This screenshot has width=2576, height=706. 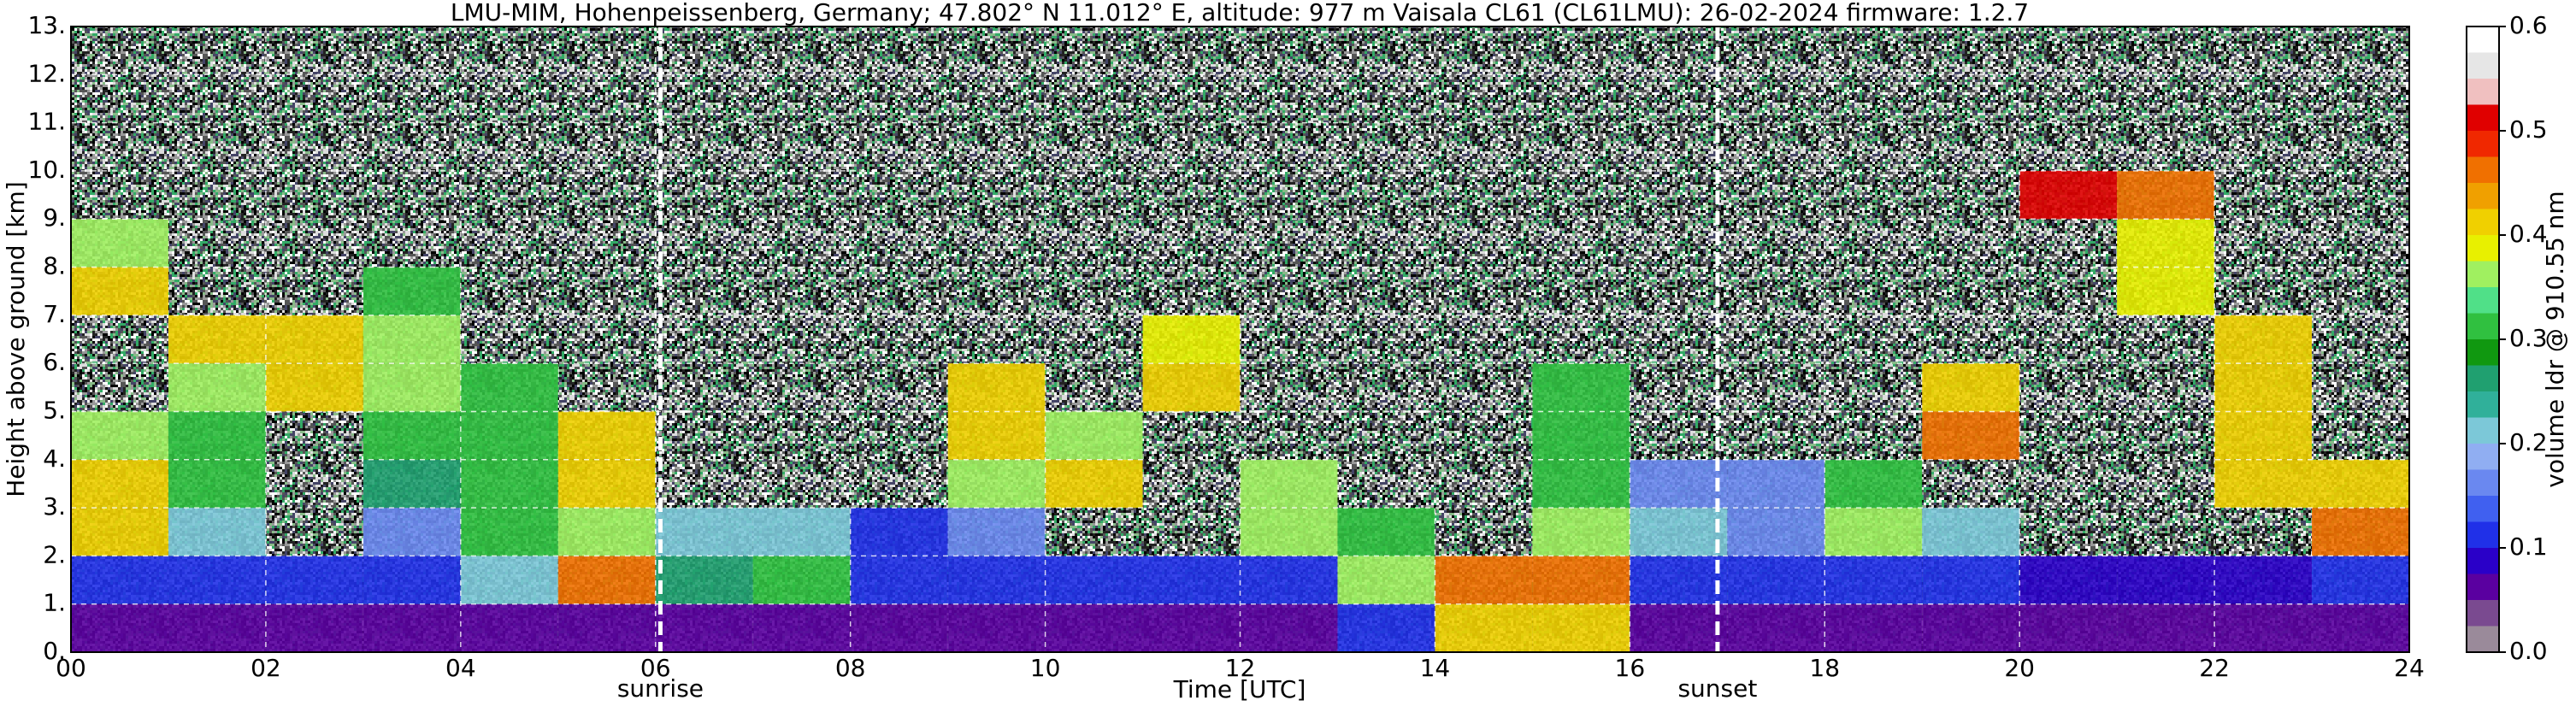 I want to click on annotation: sunrise, so click(x=660, y=688).